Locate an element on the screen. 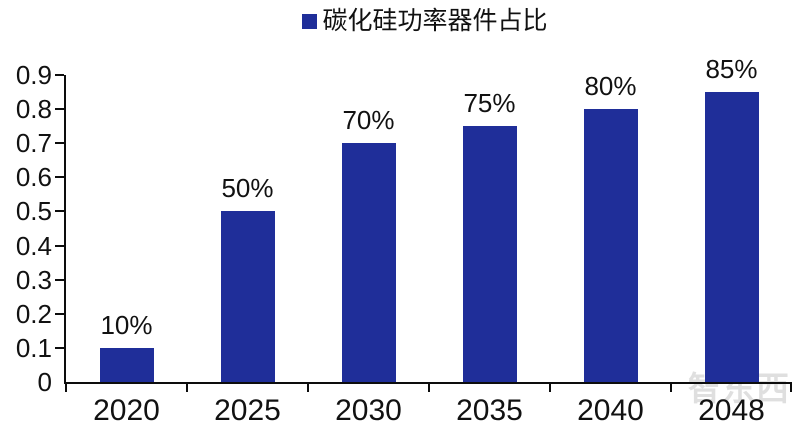 The image size is (800, 442). y-axis-tick-label: 0.9 is located at coordinates (33, 75).